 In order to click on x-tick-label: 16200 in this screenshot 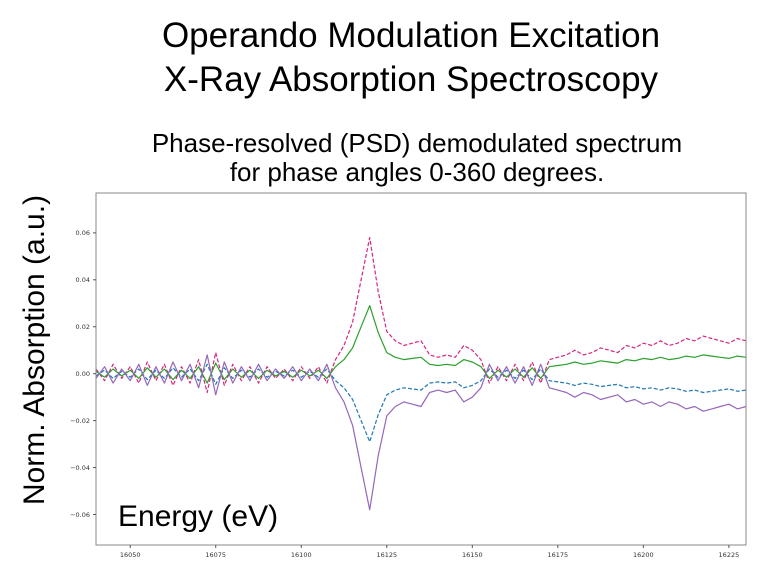, I will do `click(643, 555)`.